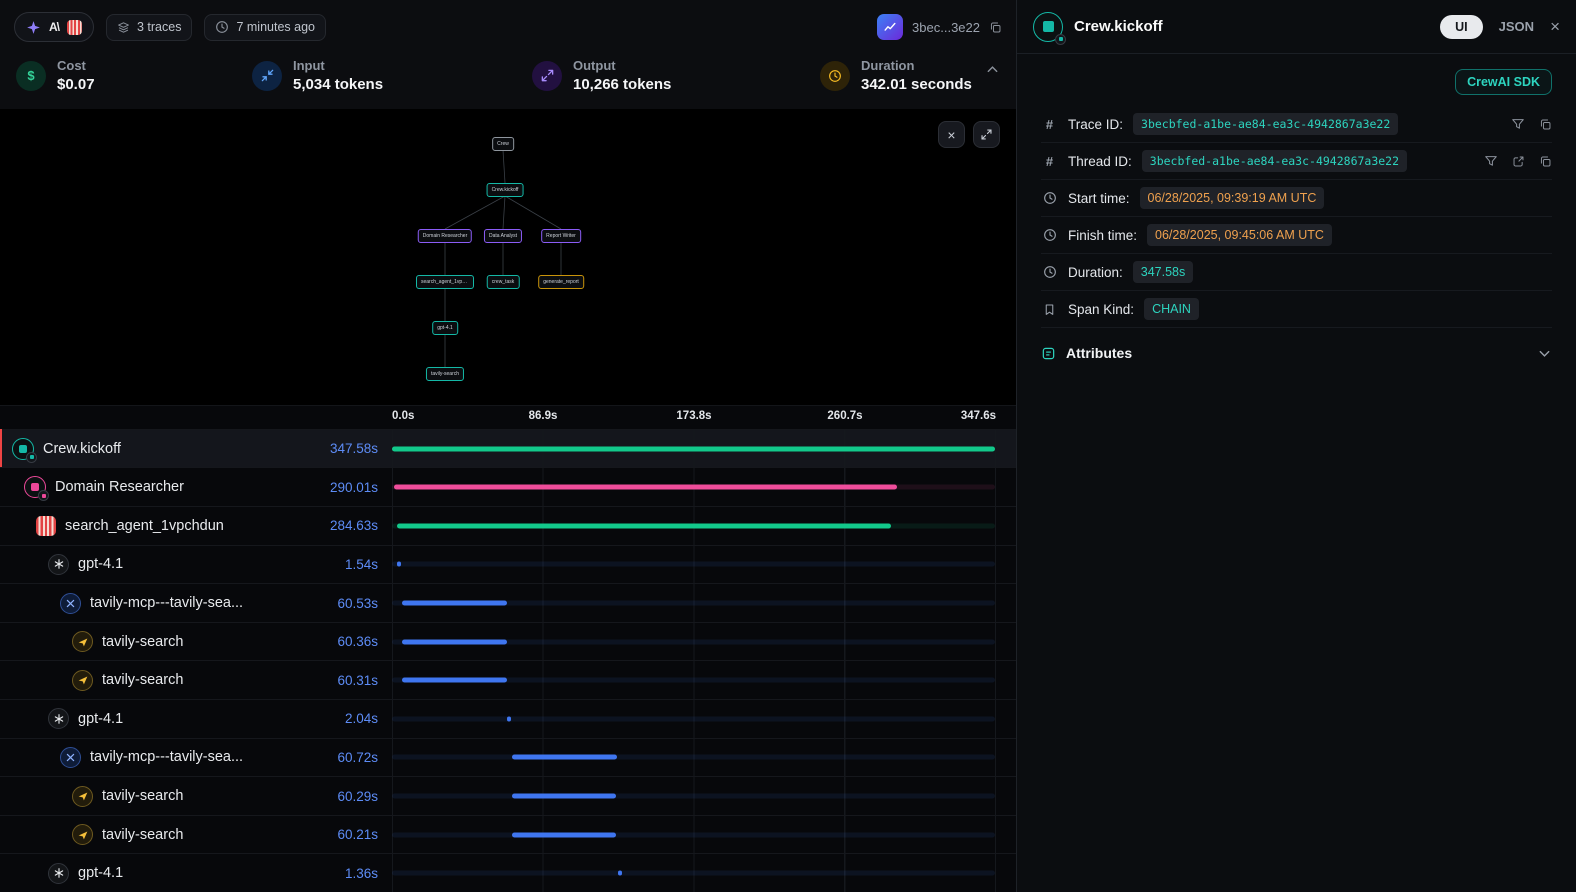  What do you see at coordinates (916, 84) in the screenshot?
I see `stat-value: 342.01 seconds` at bounding box center [916, 84].